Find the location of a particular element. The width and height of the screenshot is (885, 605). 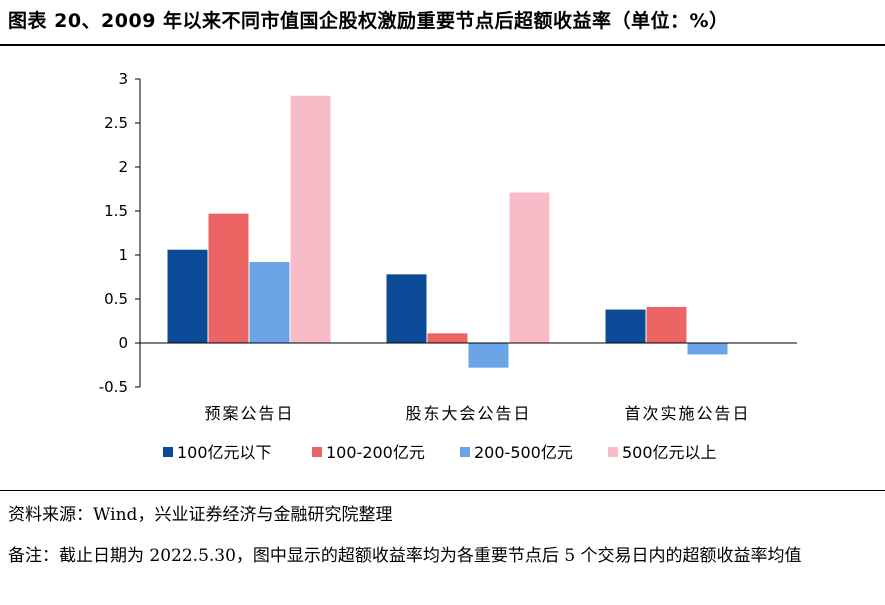

x-category-label: 首次实施公告日 is located at coordinates (687, 413).